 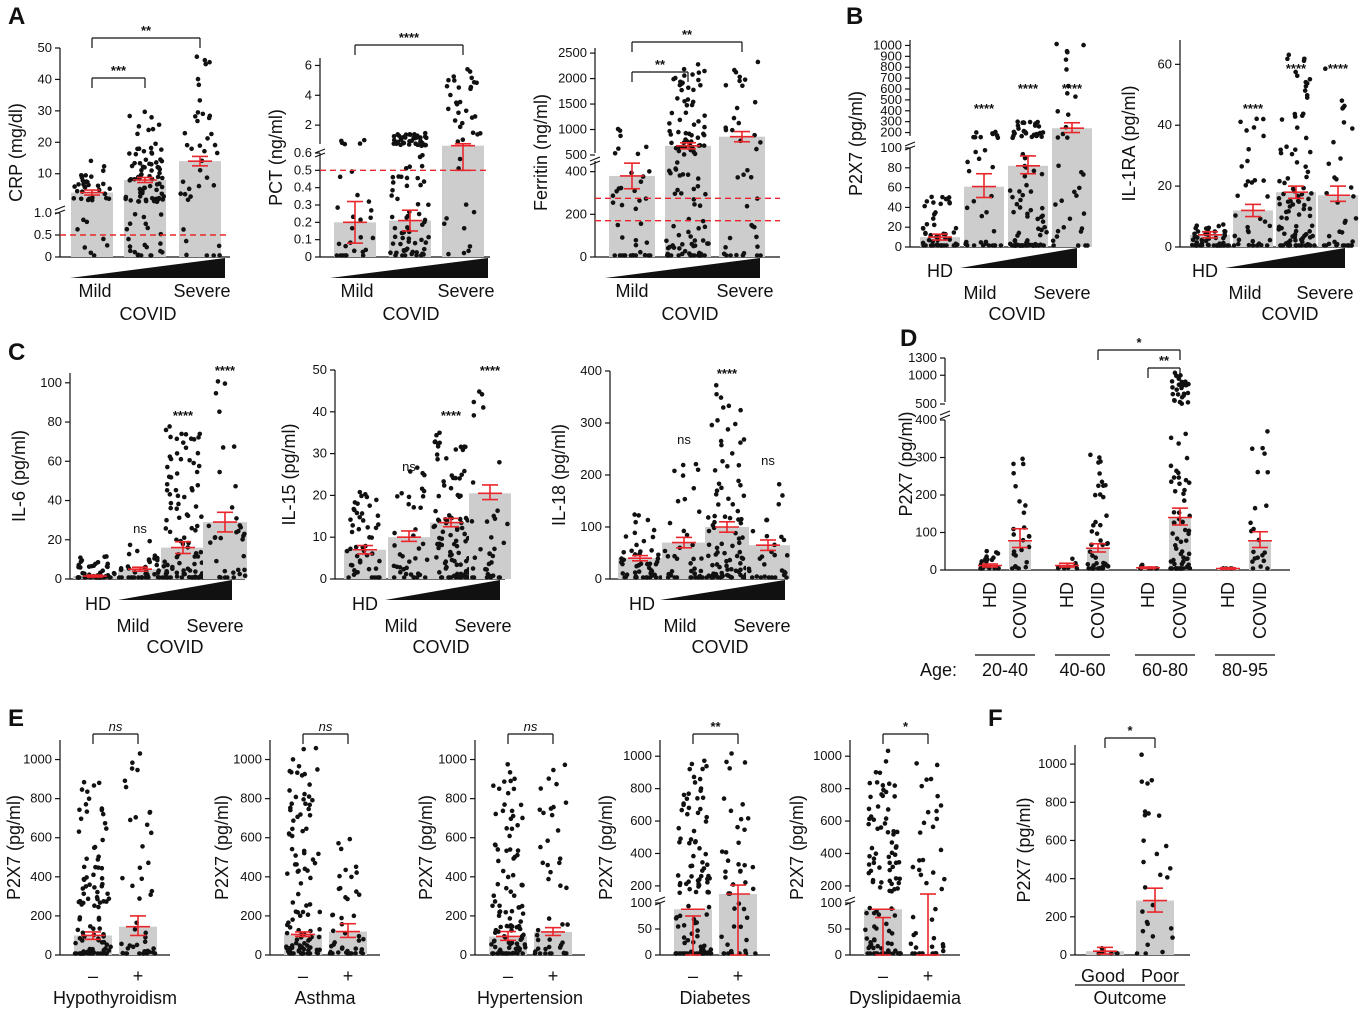 I want to click on y-tick-label: 200, so click(x=1056, y=916).